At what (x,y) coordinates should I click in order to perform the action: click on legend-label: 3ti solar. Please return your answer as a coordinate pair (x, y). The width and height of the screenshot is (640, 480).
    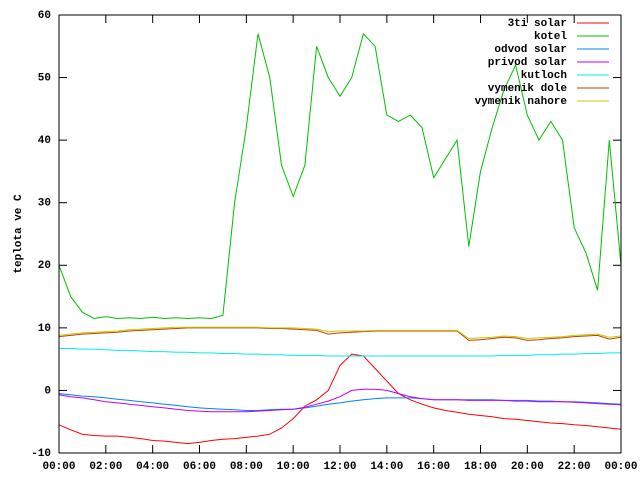
    Looking at the image, I should click on (537, 24).